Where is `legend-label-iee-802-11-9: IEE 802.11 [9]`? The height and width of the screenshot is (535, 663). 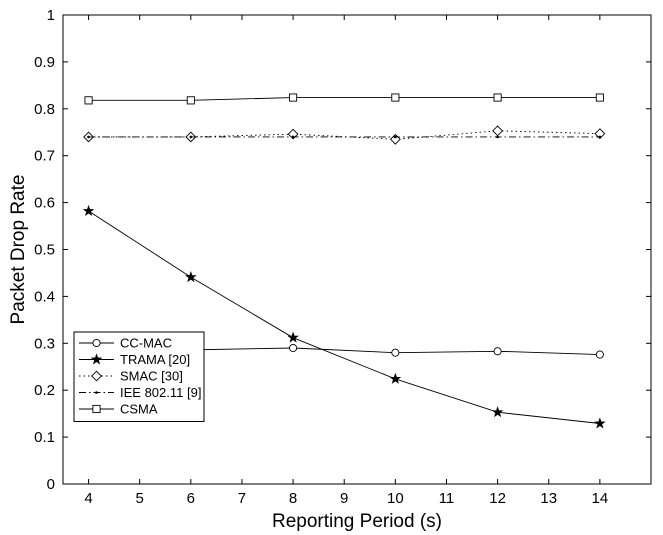
legend-label-iee-802-11-9: IEE 802.11 [9] is located at coordinates (160, 392).